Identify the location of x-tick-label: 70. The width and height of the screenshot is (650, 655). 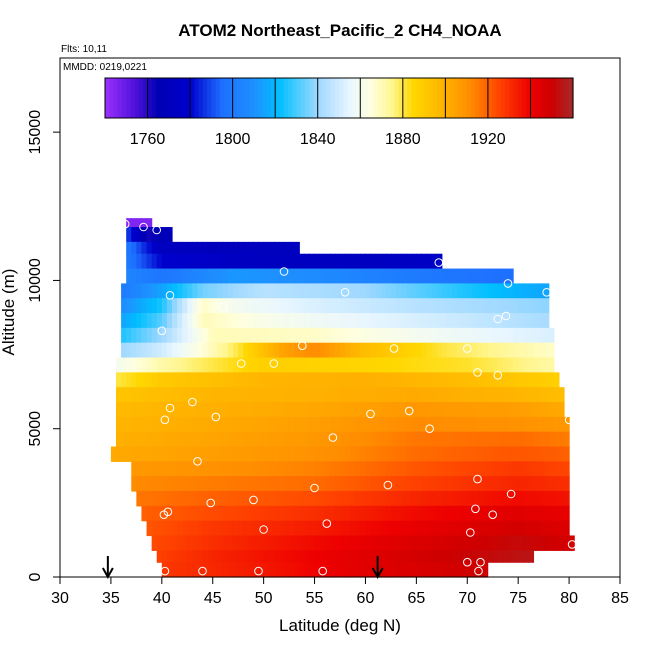
(467, 598).